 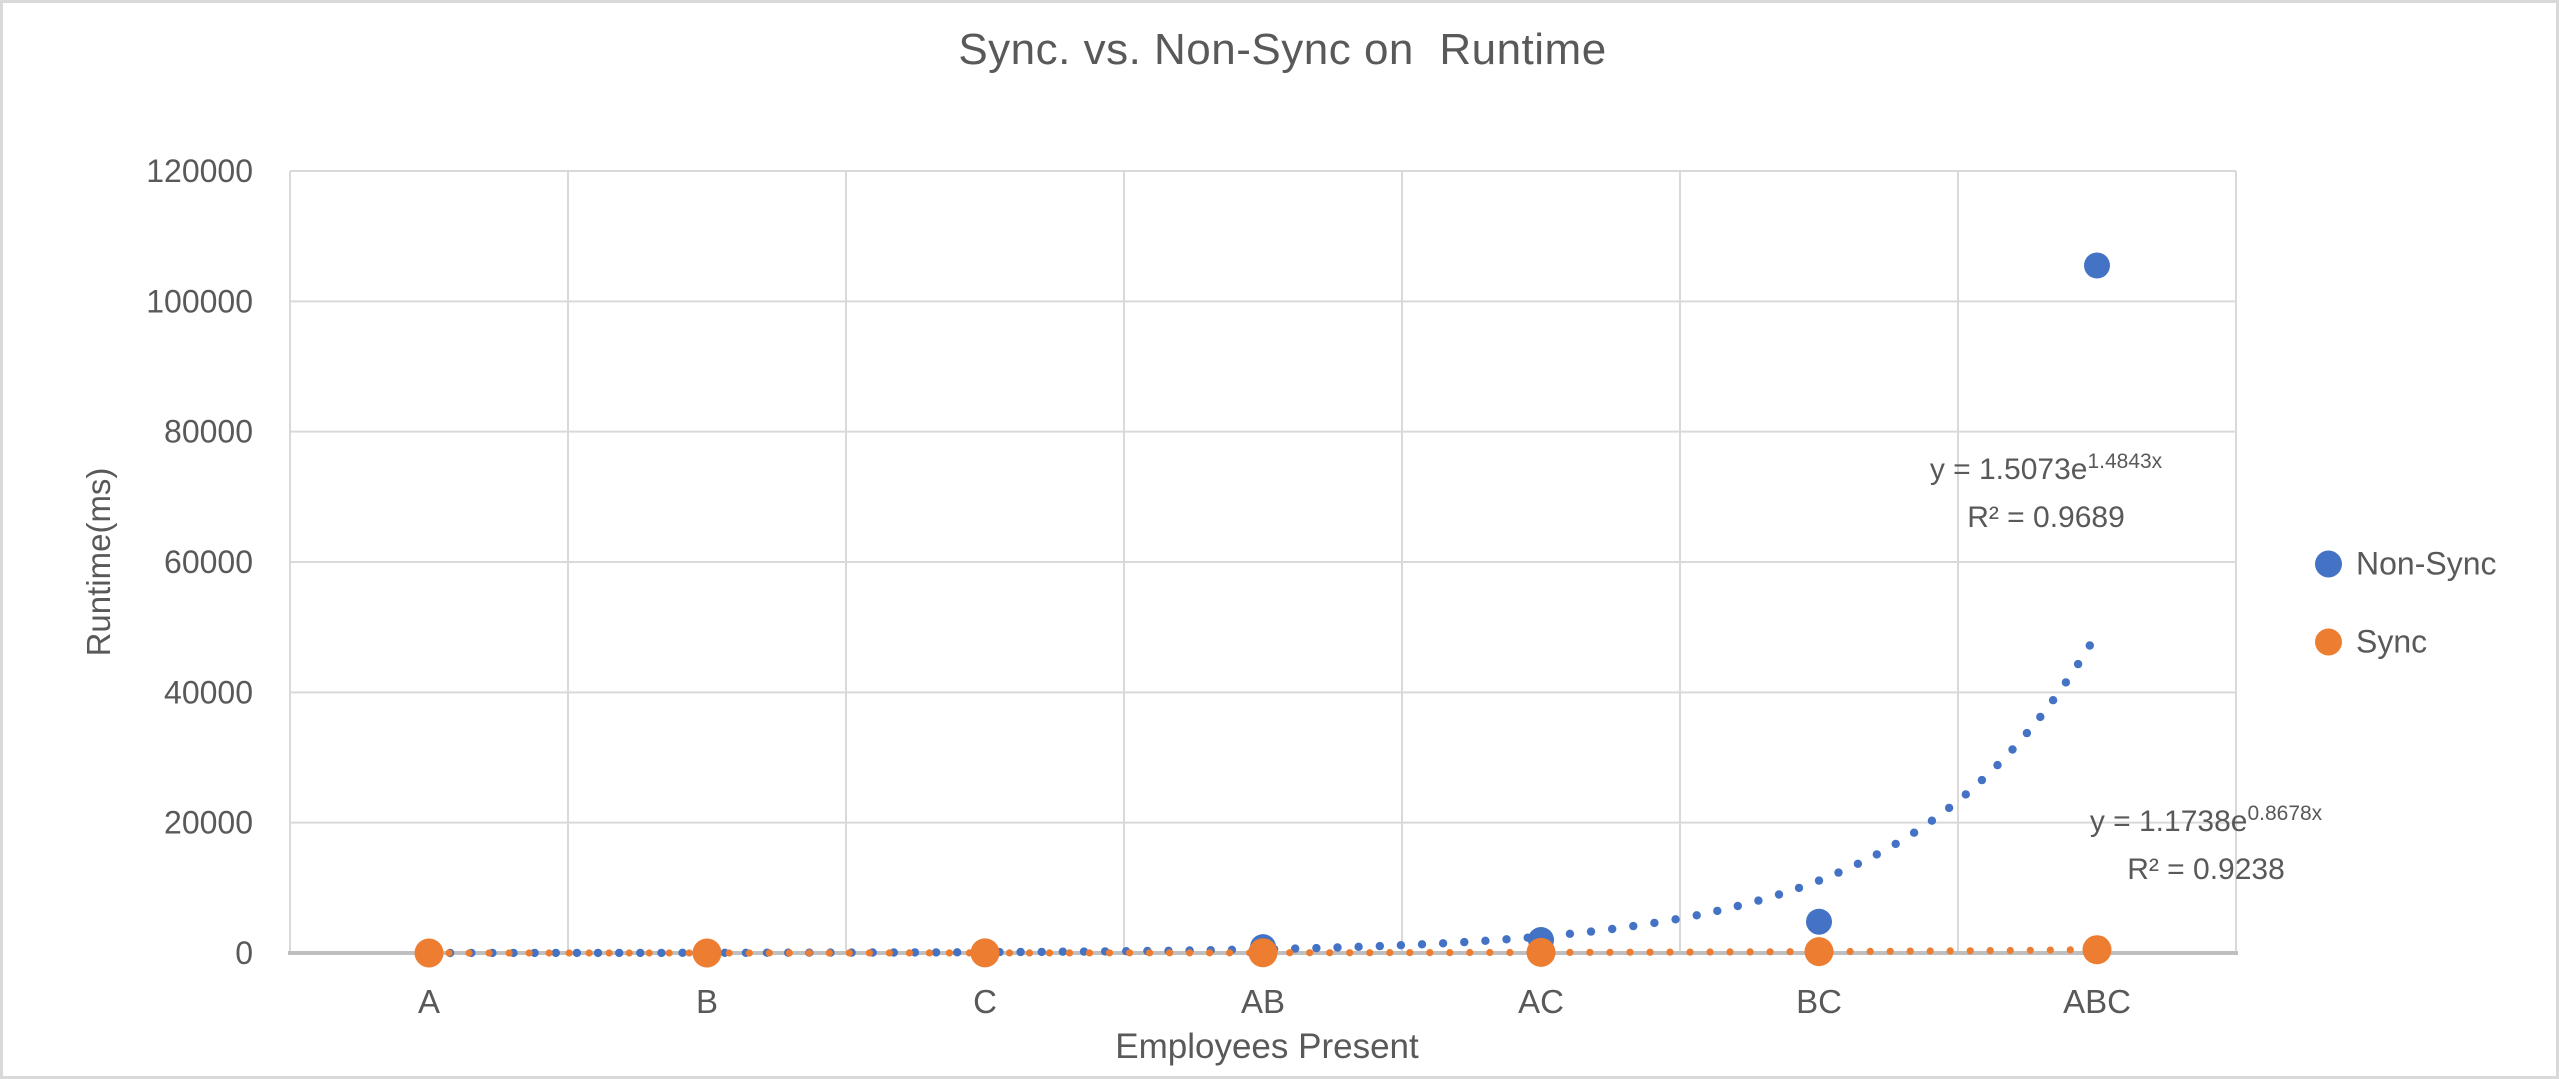 What do you see at coordinates (2328, 642) in the screenshot?
I see `sync-legend-dot-icon` at bounding box center [2328, 642].